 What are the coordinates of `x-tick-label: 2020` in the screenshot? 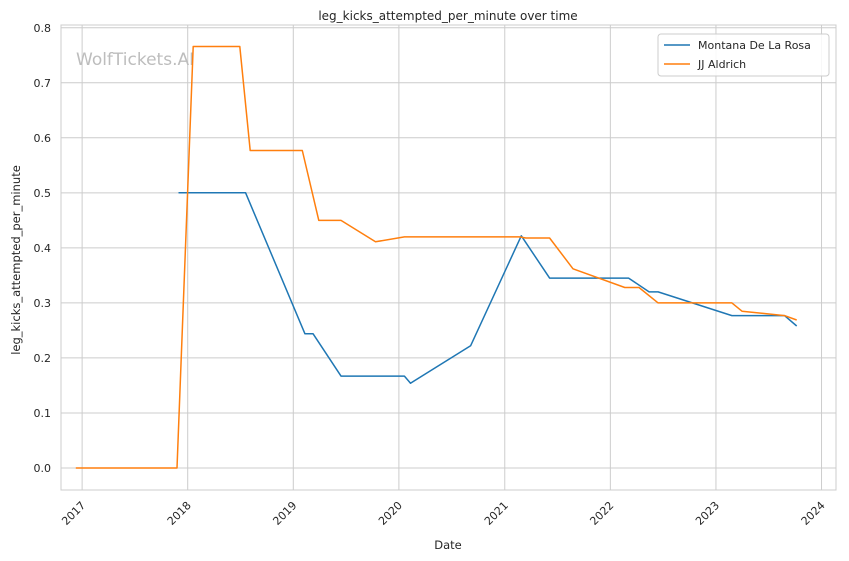 It's located at (390, 513).